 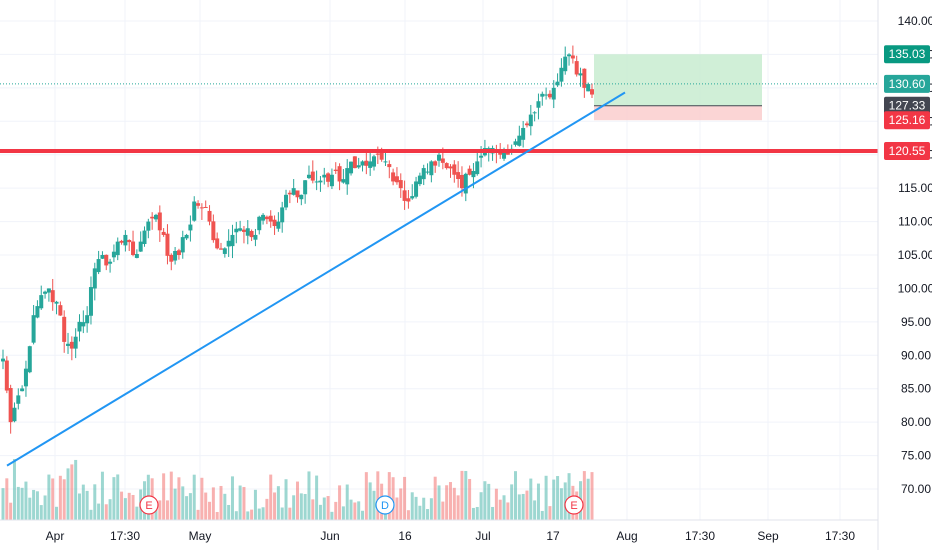 What do you see at coordinates (385, 506) in the screenshot?
I see `event-label: D` at bounding box center [385, 506].